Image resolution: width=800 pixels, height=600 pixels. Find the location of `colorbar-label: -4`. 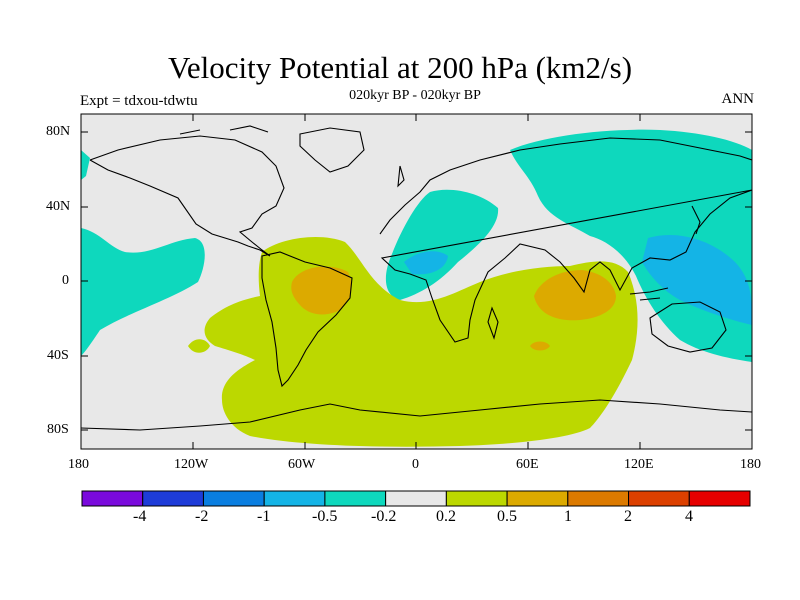

colorbar-label: -4 is located at coordinates (140, 516).